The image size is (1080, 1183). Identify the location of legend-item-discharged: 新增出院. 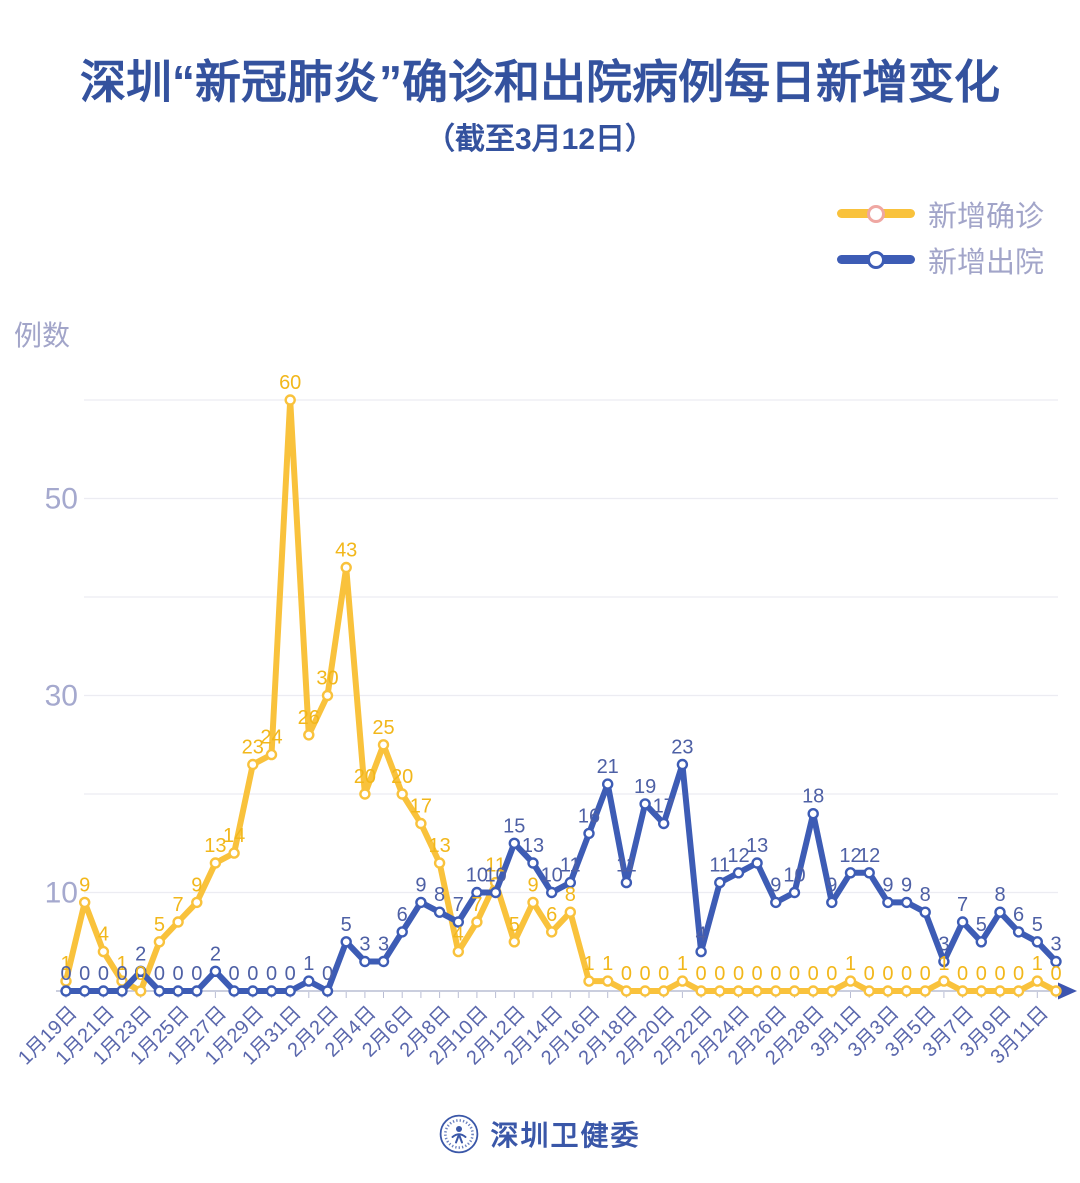
(940, 261).